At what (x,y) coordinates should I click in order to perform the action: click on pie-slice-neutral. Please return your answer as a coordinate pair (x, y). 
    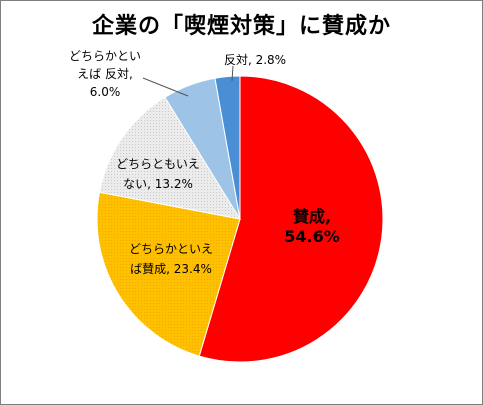
    Looking at the image, I should click on (170, 158).